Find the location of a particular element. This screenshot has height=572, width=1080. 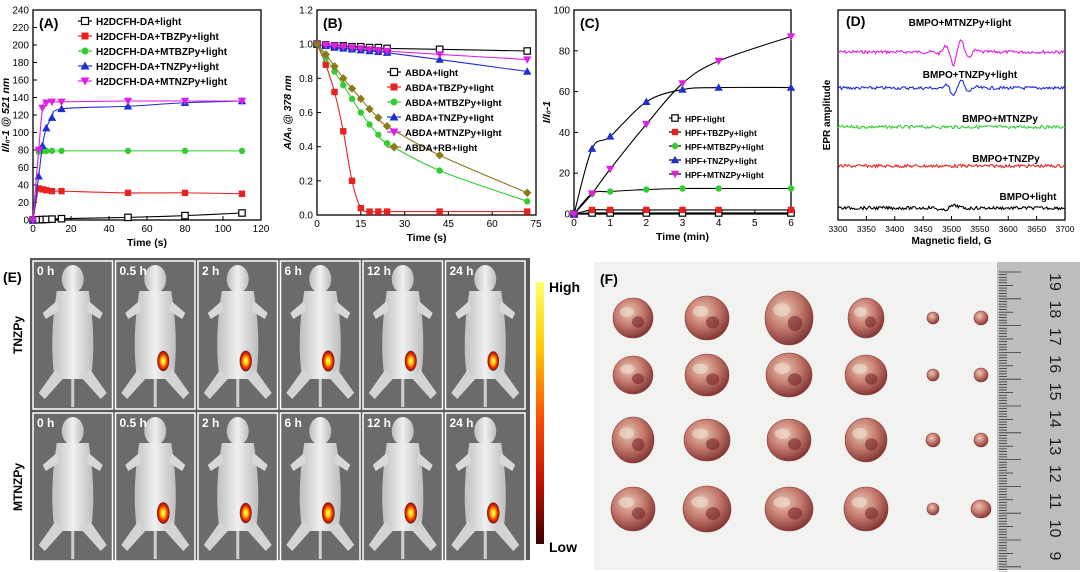

panel-label: (C) is located at coordinates (589, 23).